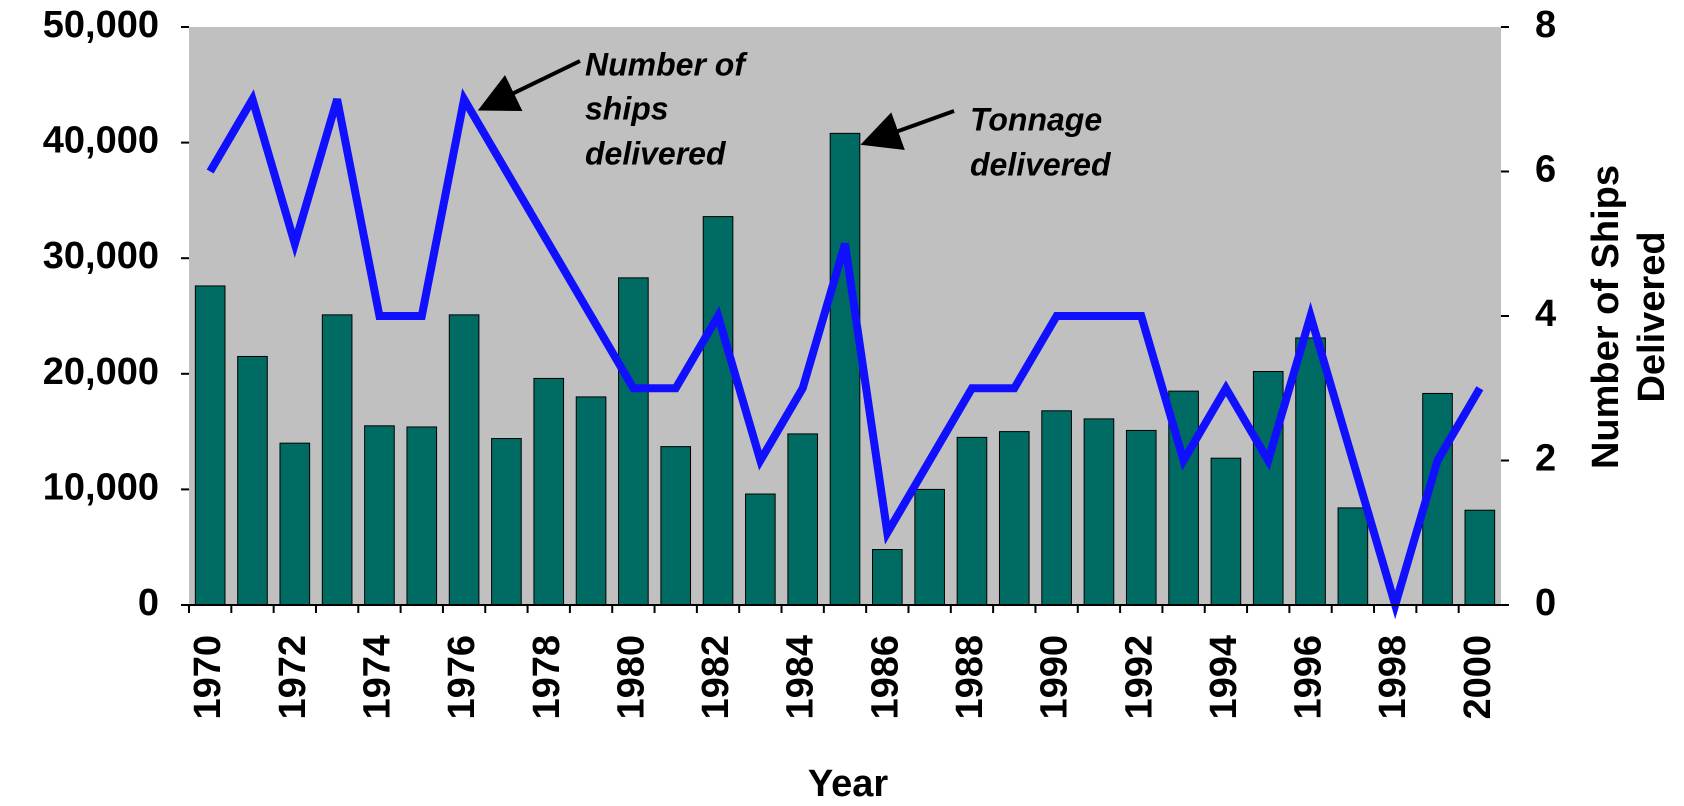  I want to click on x-tick-label: 1980, so click(631, 677).